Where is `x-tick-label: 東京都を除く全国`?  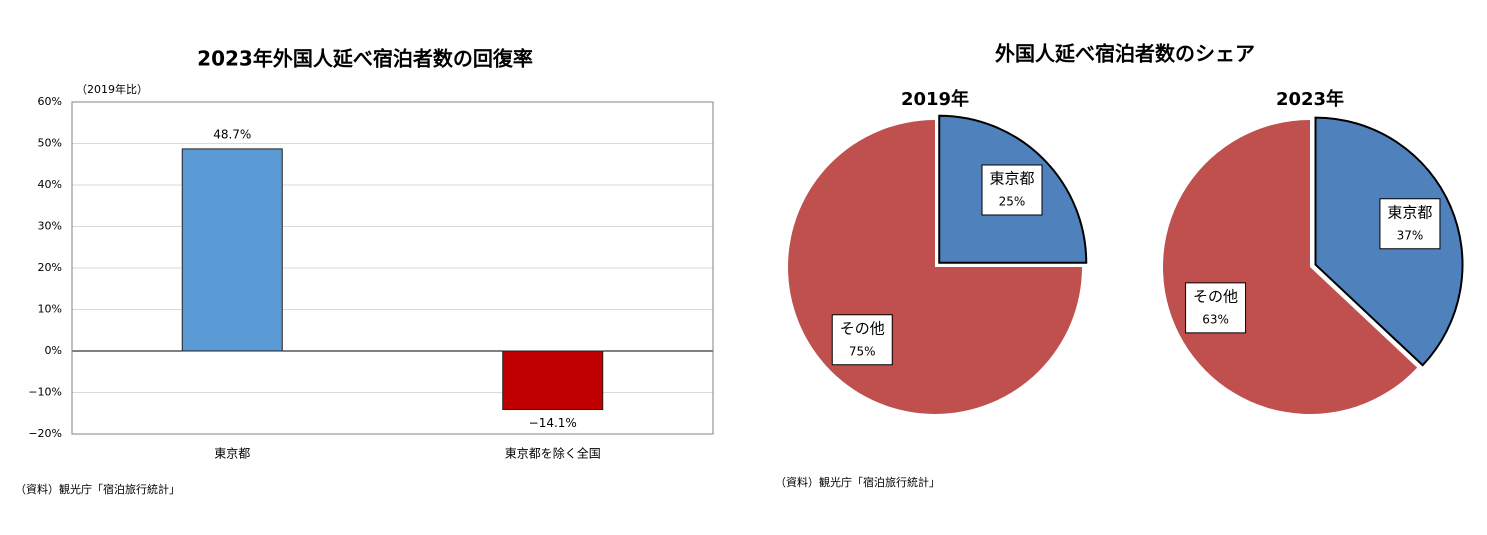 x-tick-label: 東京都を除く全国 is located at coordinates (553, 453).